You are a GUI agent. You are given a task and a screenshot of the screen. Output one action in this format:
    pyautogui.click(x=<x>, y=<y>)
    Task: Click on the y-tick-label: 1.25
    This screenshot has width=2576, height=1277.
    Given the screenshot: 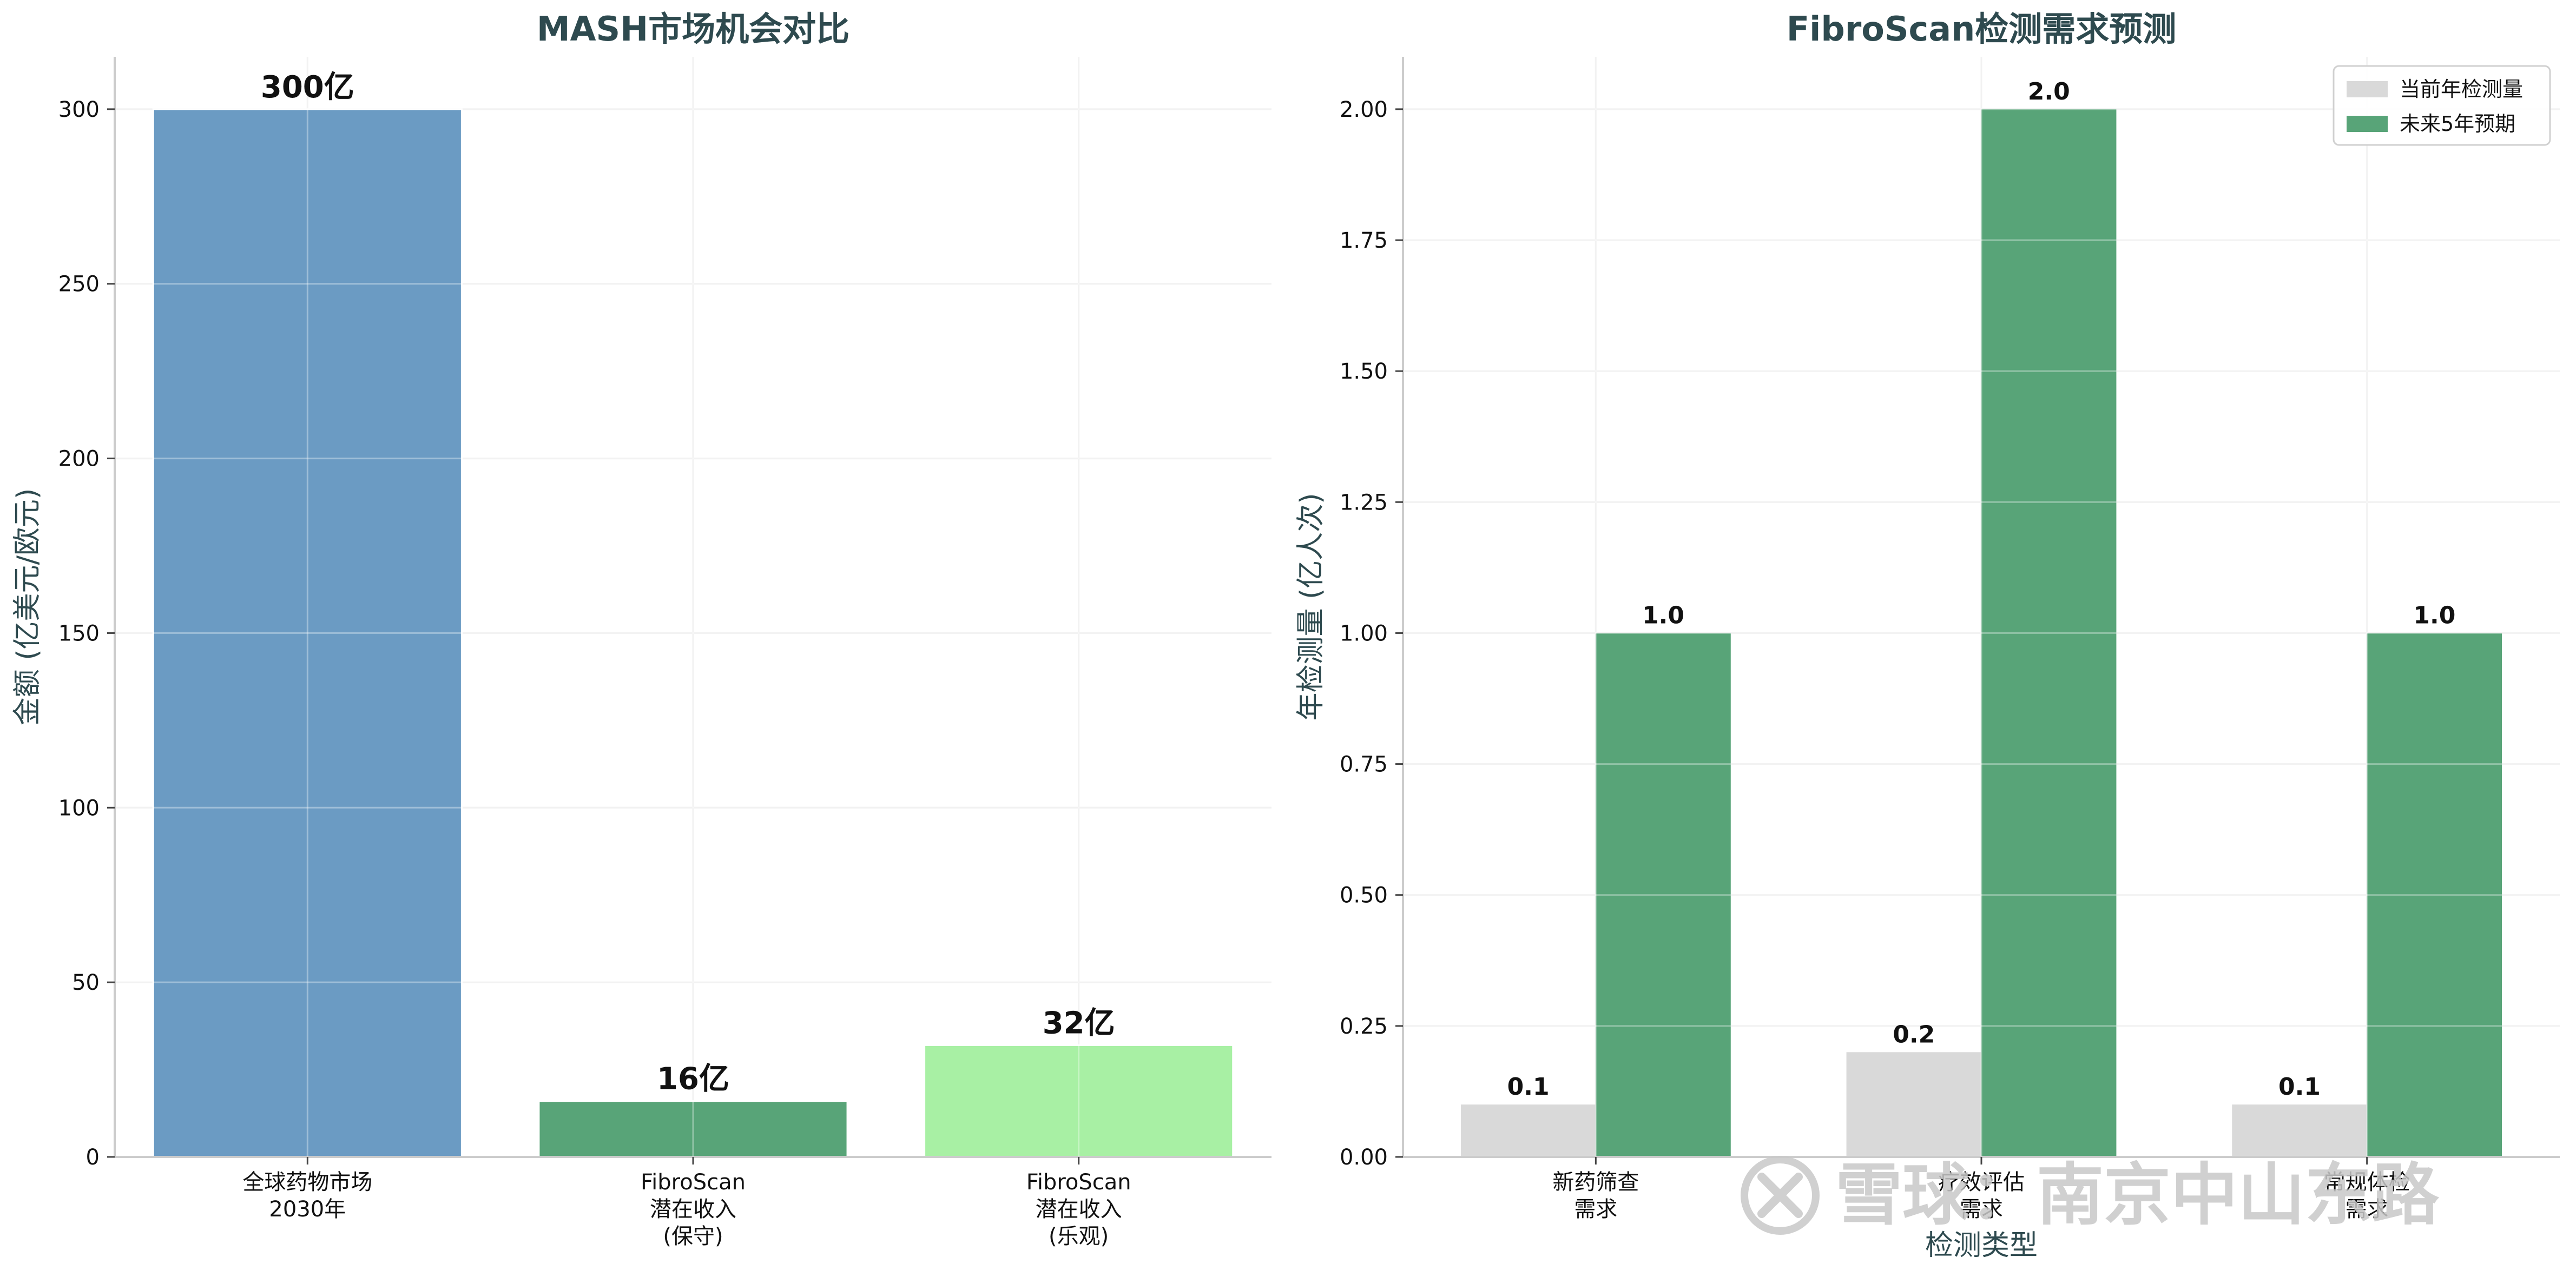 What is the action you would take?
    pyautogui.click(x=1364, y=502)
    